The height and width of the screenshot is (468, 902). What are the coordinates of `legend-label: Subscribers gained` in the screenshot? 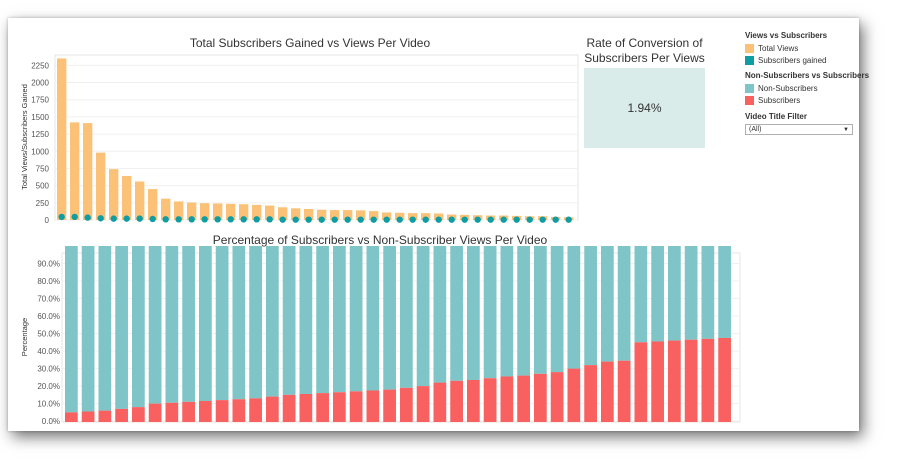 It's located at (792, 60).